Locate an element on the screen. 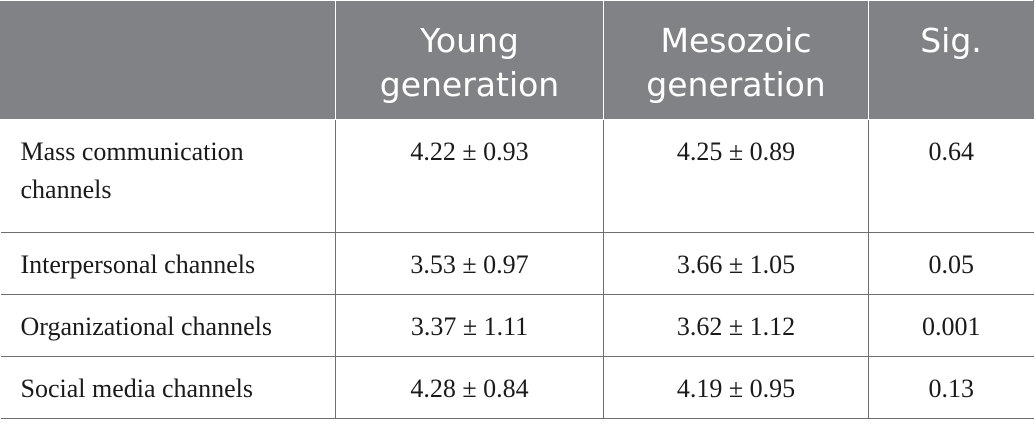 The width and height of the screenshot is (1035, 429). mesozoic-value-cell: 4.19 ± 0.95 is located at coordinates (736, 387).